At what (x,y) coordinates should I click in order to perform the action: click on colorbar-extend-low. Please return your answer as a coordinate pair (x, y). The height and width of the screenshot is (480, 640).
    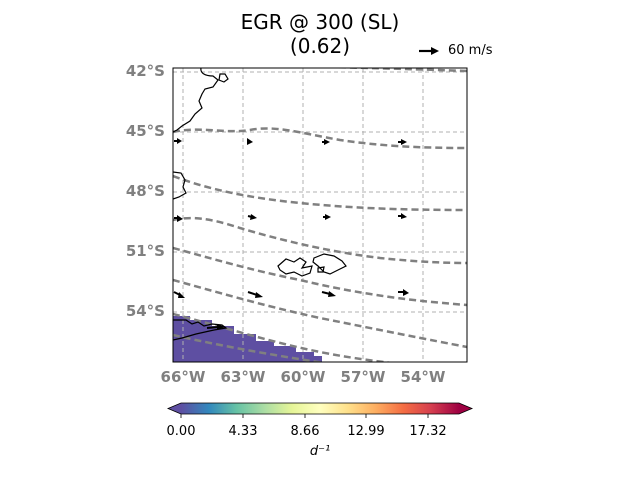
    Looking at the image, I should click on (174, 408).